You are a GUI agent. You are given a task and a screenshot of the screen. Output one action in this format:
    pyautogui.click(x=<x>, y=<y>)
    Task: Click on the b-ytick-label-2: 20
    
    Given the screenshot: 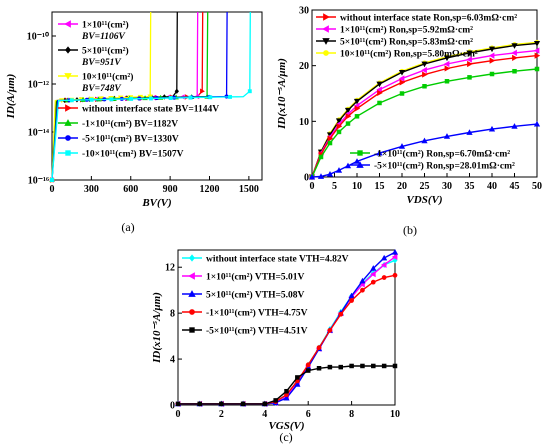 What is the action you would take?
    pyautogui.click(x=304, y=66)
    